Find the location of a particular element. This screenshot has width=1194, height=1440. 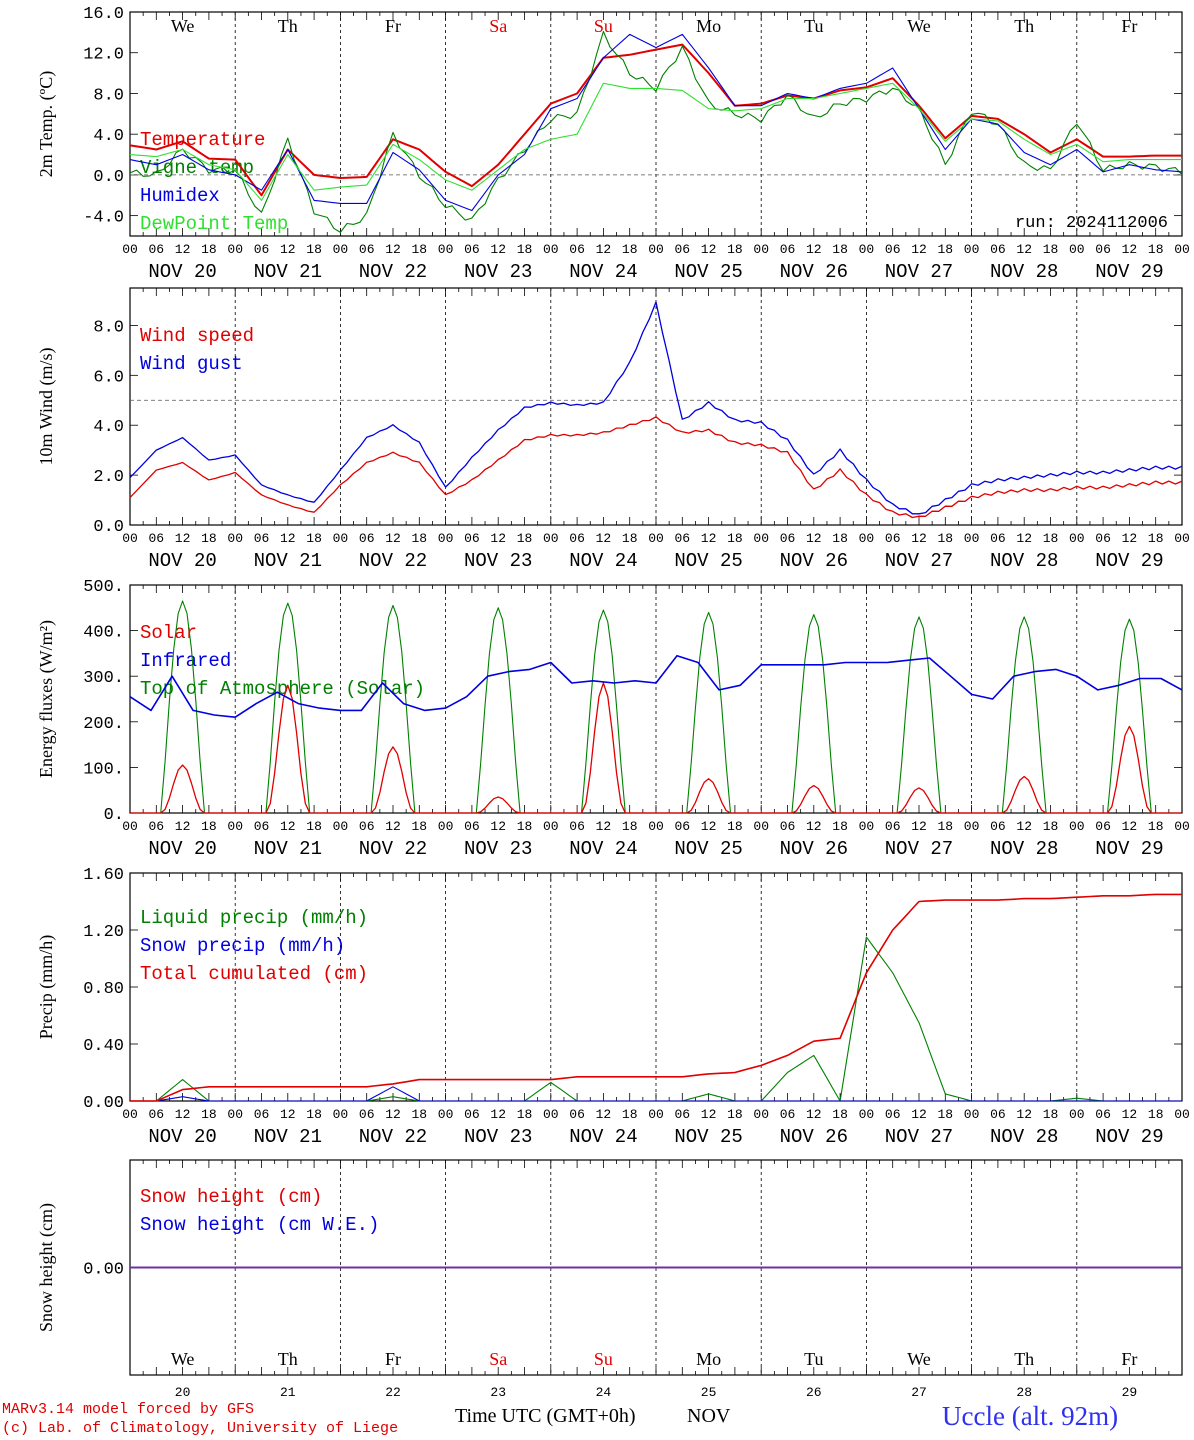

y-tick-label: 400. is located at coordinates (103, 633).